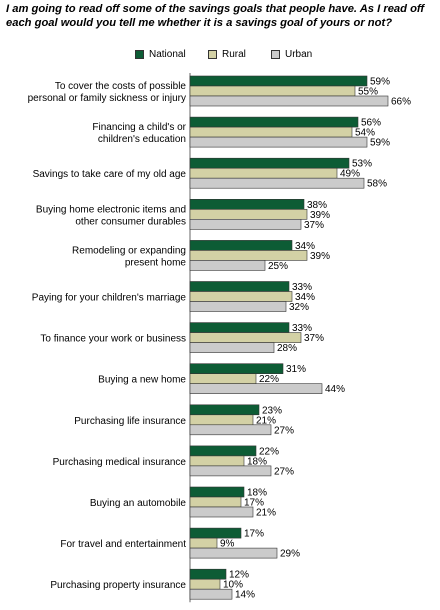 Image resolution: width=440 pixels, height=610 pixels. What do you see at coordinates (314, 225) in the screenshot?
I see `data-label-urban: 37%` at bounding box center [314, 225].